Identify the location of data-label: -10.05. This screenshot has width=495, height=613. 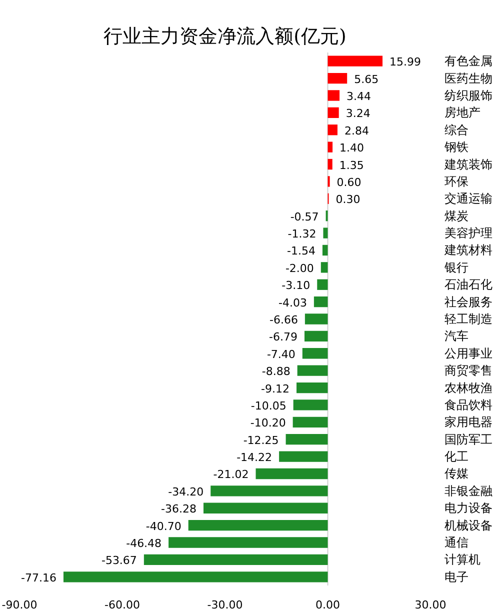
(268, 405).